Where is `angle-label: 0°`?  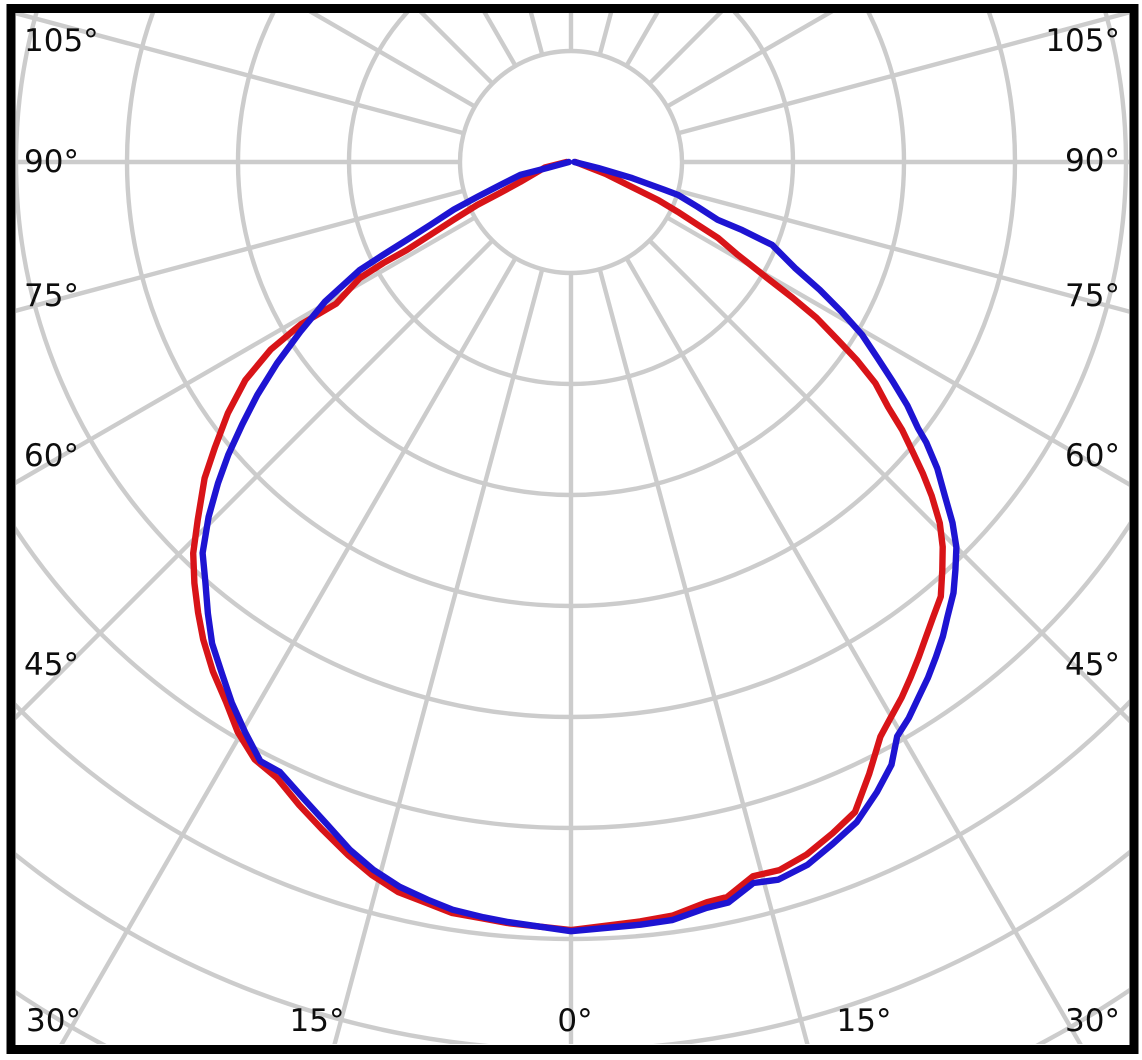
angle-label: 0° is located at coordinates (574, 1021).